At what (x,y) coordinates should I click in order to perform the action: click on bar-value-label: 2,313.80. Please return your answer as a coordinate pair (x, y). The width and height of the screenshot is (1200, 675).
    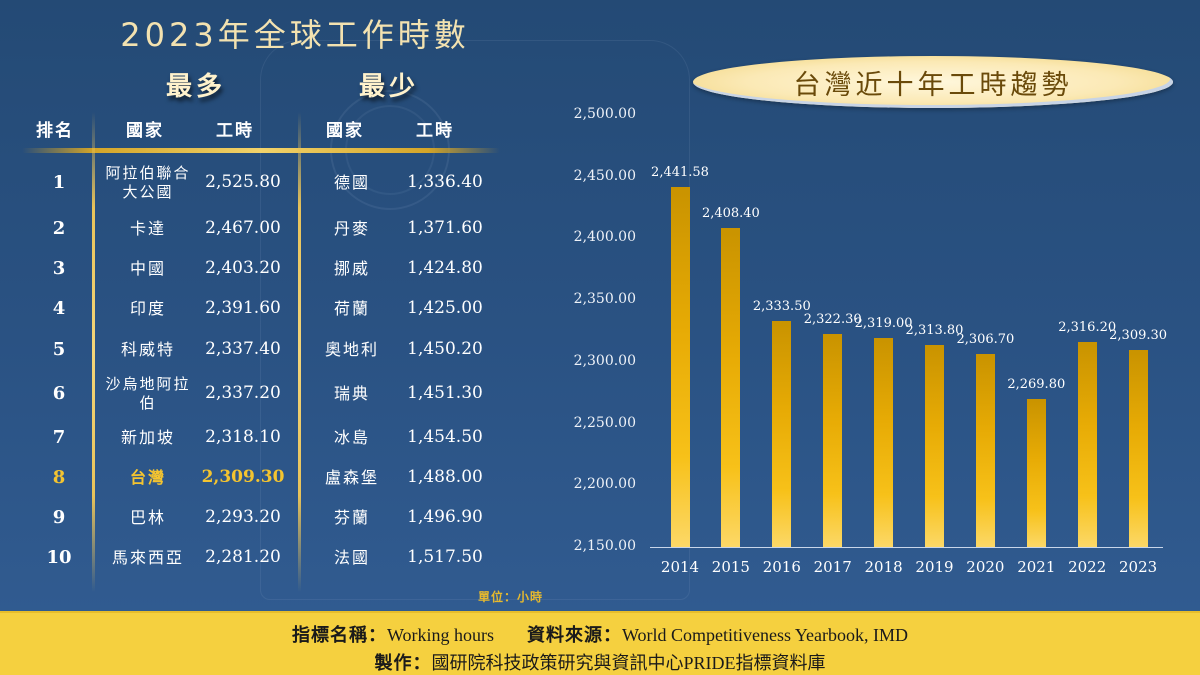
    Looking at the image, I should click on (934, 330).